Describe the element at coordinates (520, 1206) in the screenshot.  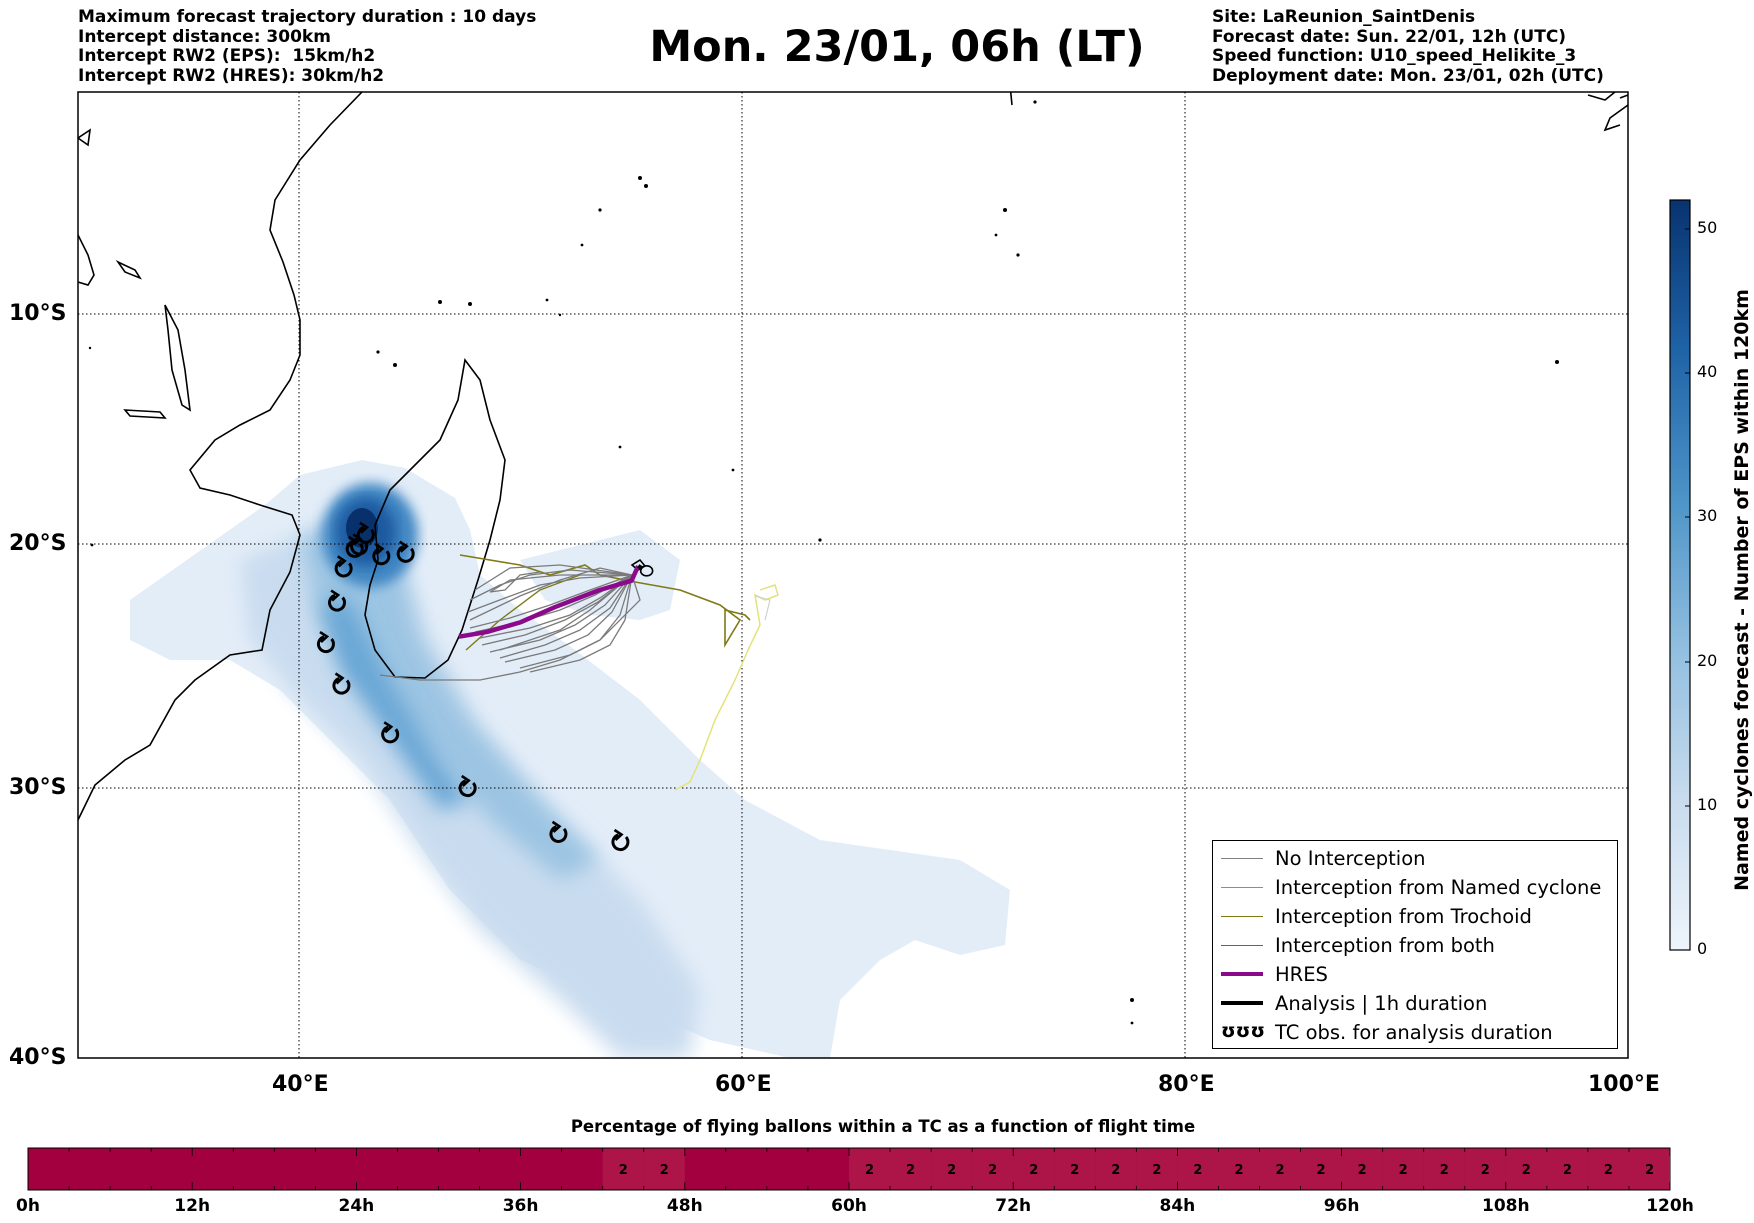
I see `percentage-bar-tick-label: 36h` at that location.